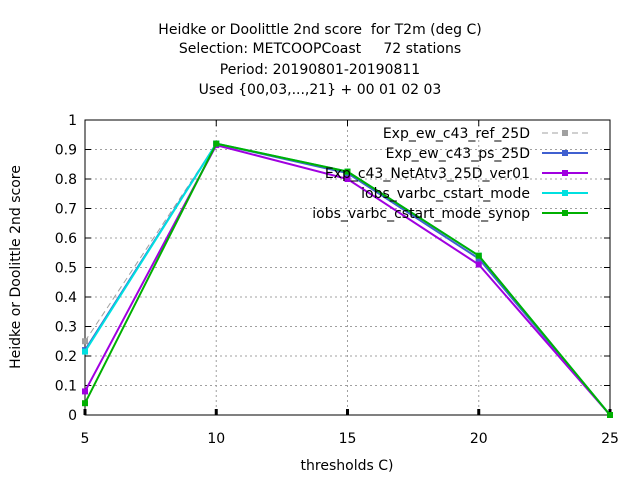  I want to click on y-tick-label: 1, so click(72, 121).